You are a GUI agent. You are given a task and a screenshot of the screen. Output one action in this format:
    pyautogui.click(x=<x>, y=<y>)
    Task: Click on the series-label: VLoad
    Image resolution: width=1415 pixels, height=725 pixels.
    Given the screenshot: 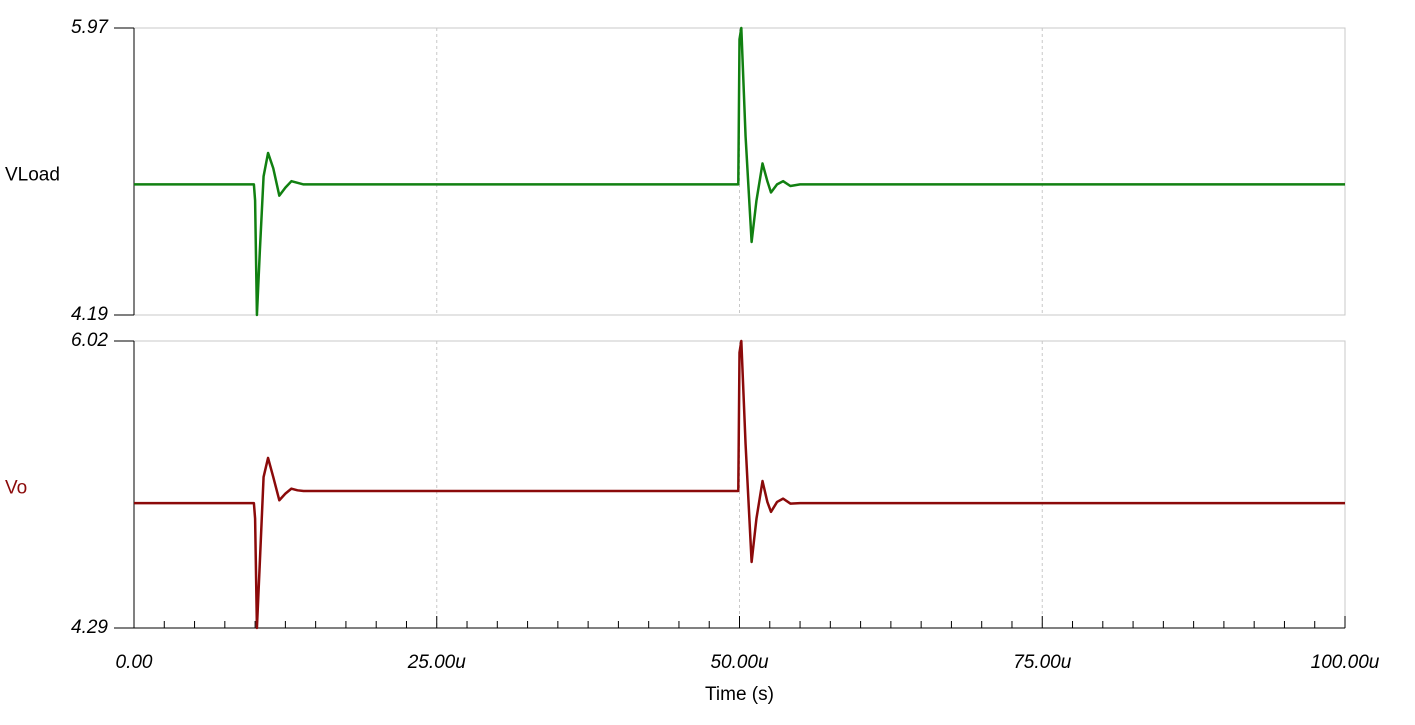 What is the action you would take?
    pyautogui.click(x=32, y=175)
    